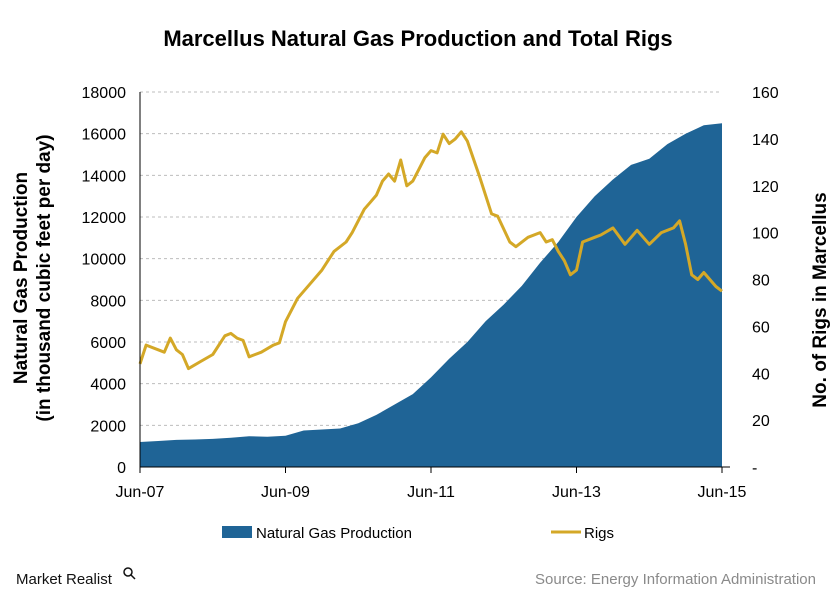  I want to click on right-axis-tick-label: 80, so click(761, 281).